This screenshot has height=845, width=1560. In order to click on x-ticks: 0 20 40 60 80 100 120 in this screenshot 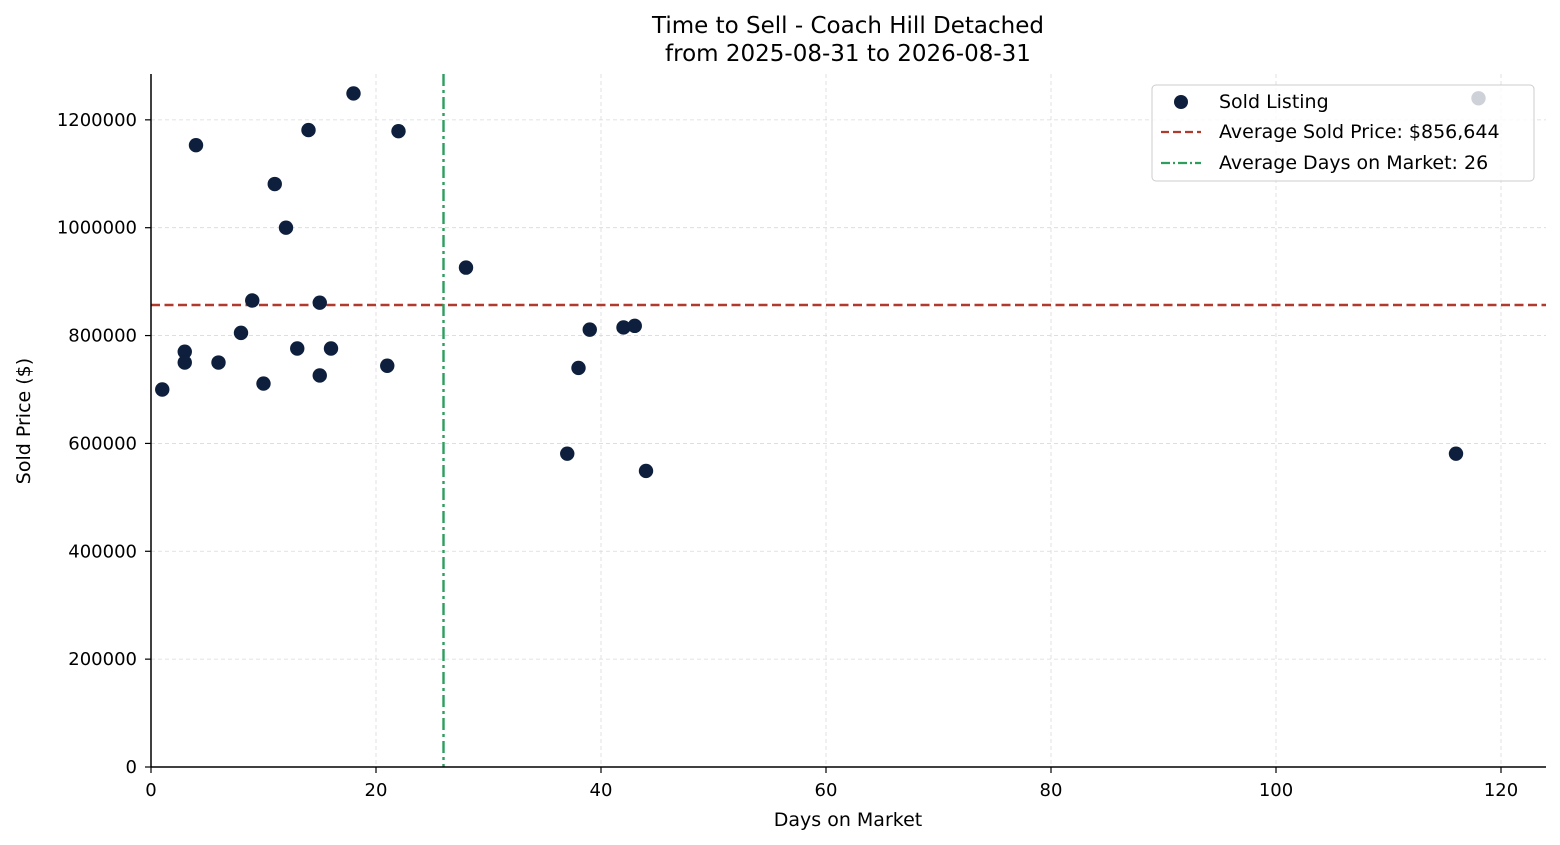, I will do `click(831, 784)`.